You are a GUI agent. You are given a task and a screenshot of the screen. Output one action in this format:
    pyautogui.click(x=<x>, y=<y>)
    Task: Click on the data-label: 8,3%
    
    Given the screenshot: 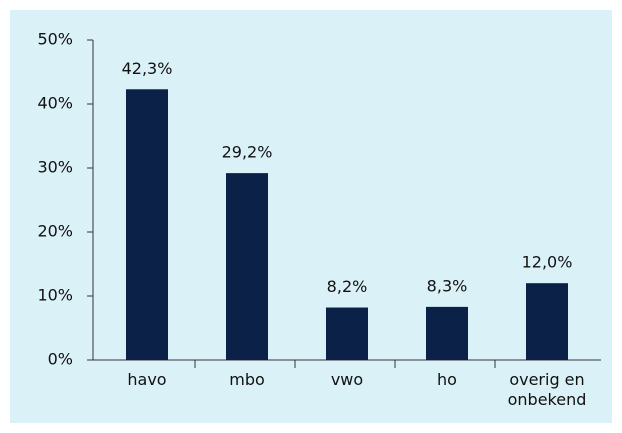 What is the action you would take?
    pyautogui.click(x=447, y=285)
    